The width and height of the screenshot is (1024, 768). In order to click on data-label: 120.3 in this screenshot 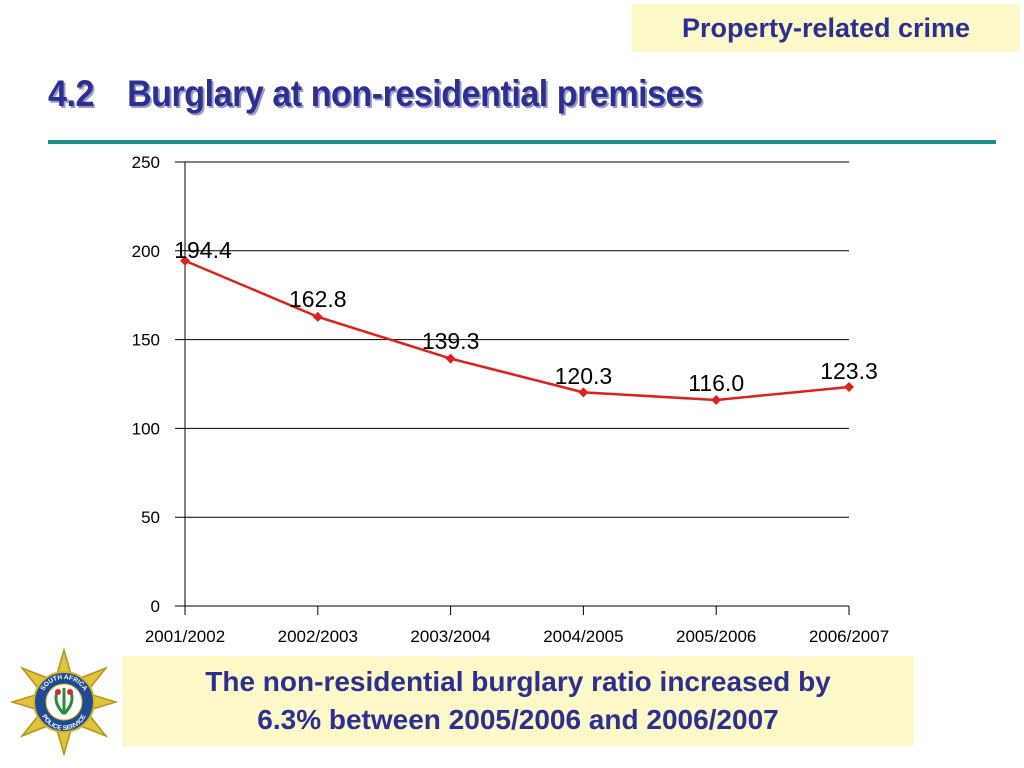, I will do `click(584, 376)`.